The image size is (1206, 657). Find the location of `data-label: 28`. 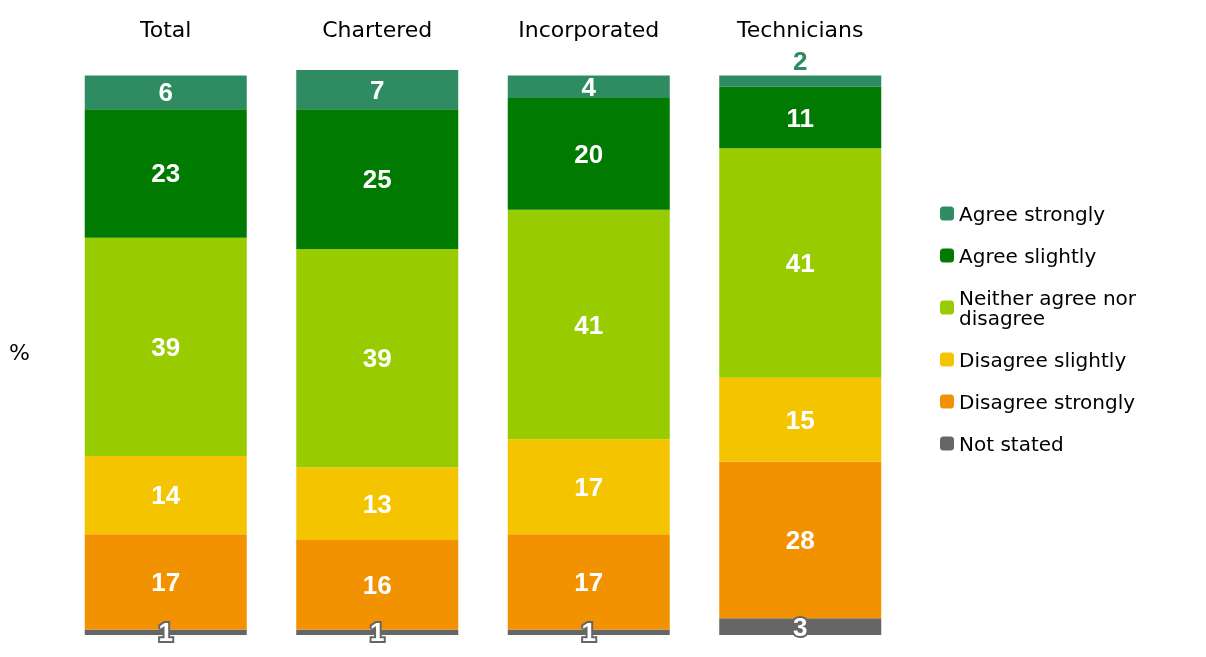

data-label: 28 is located at coordinates (800, 539).